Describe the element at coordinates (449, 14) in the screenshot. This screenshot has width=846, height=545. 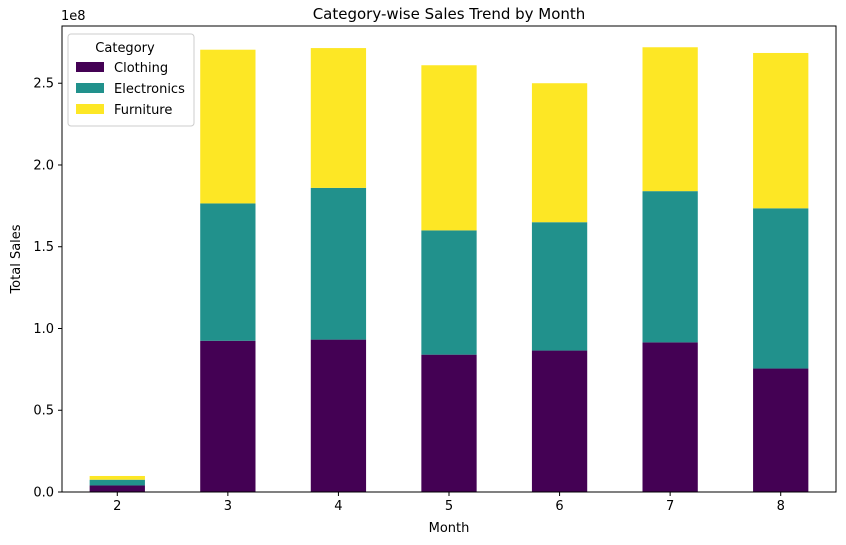
I see `chart-title: Category-wise Sales Trend by Month` at that location.